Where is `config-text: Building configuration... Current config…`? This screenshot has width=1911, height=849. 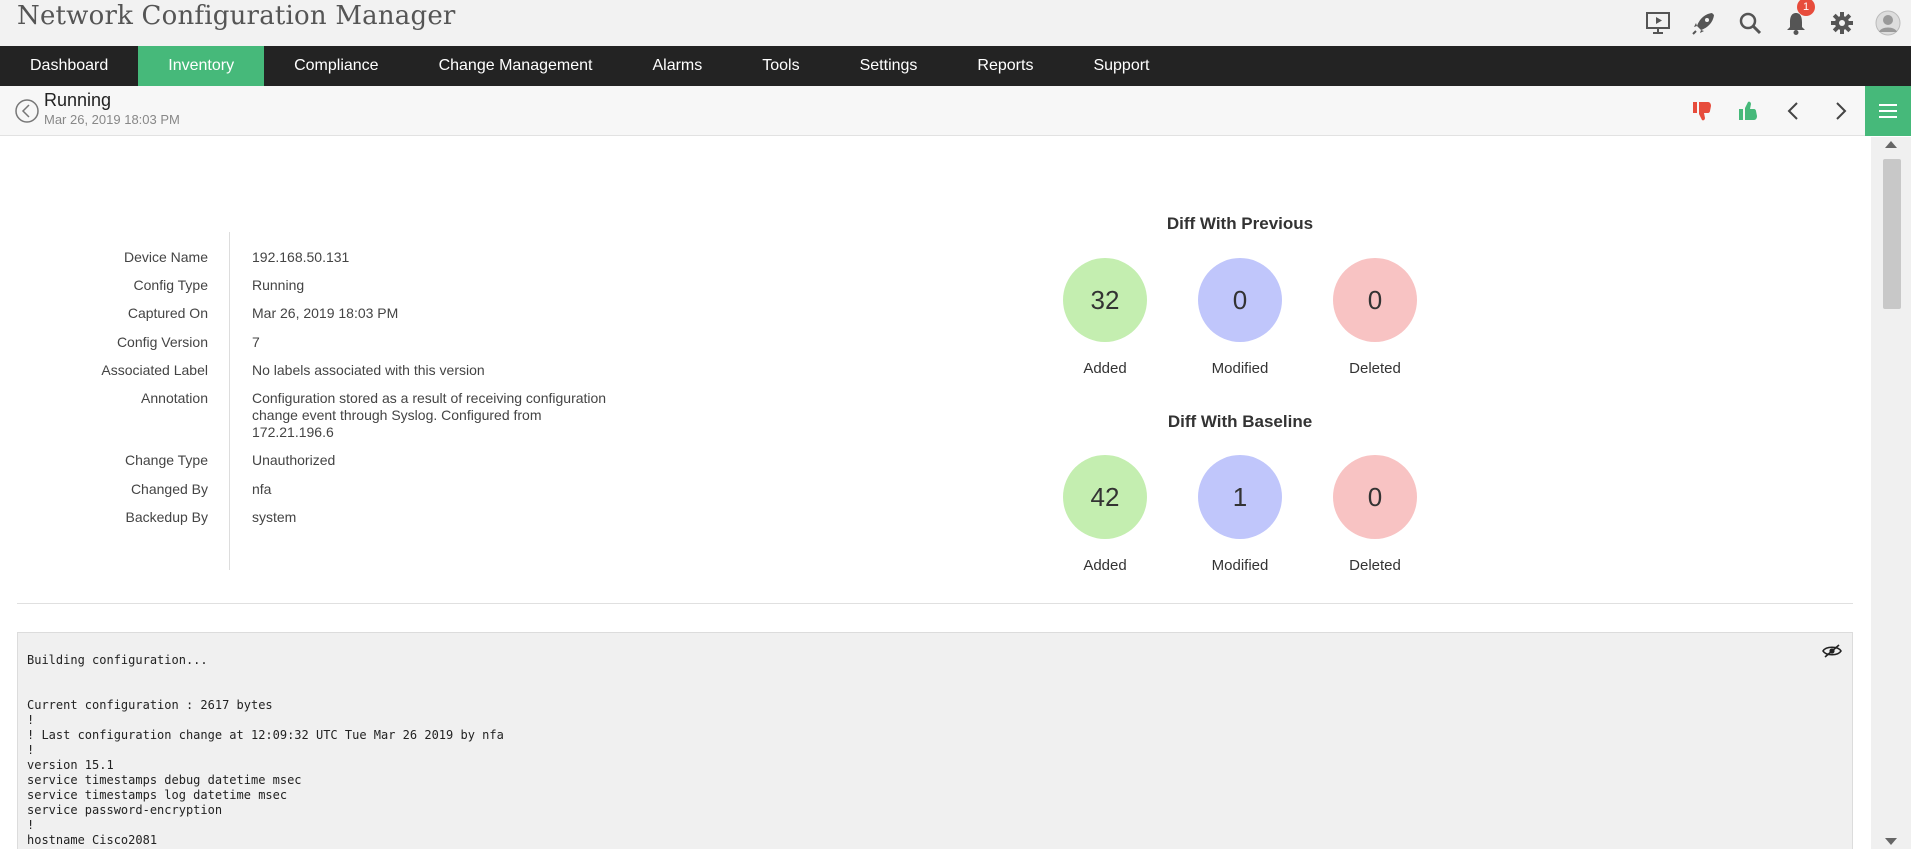
config-text: Building configuration... Current config… is located at coordinates (265, 750).